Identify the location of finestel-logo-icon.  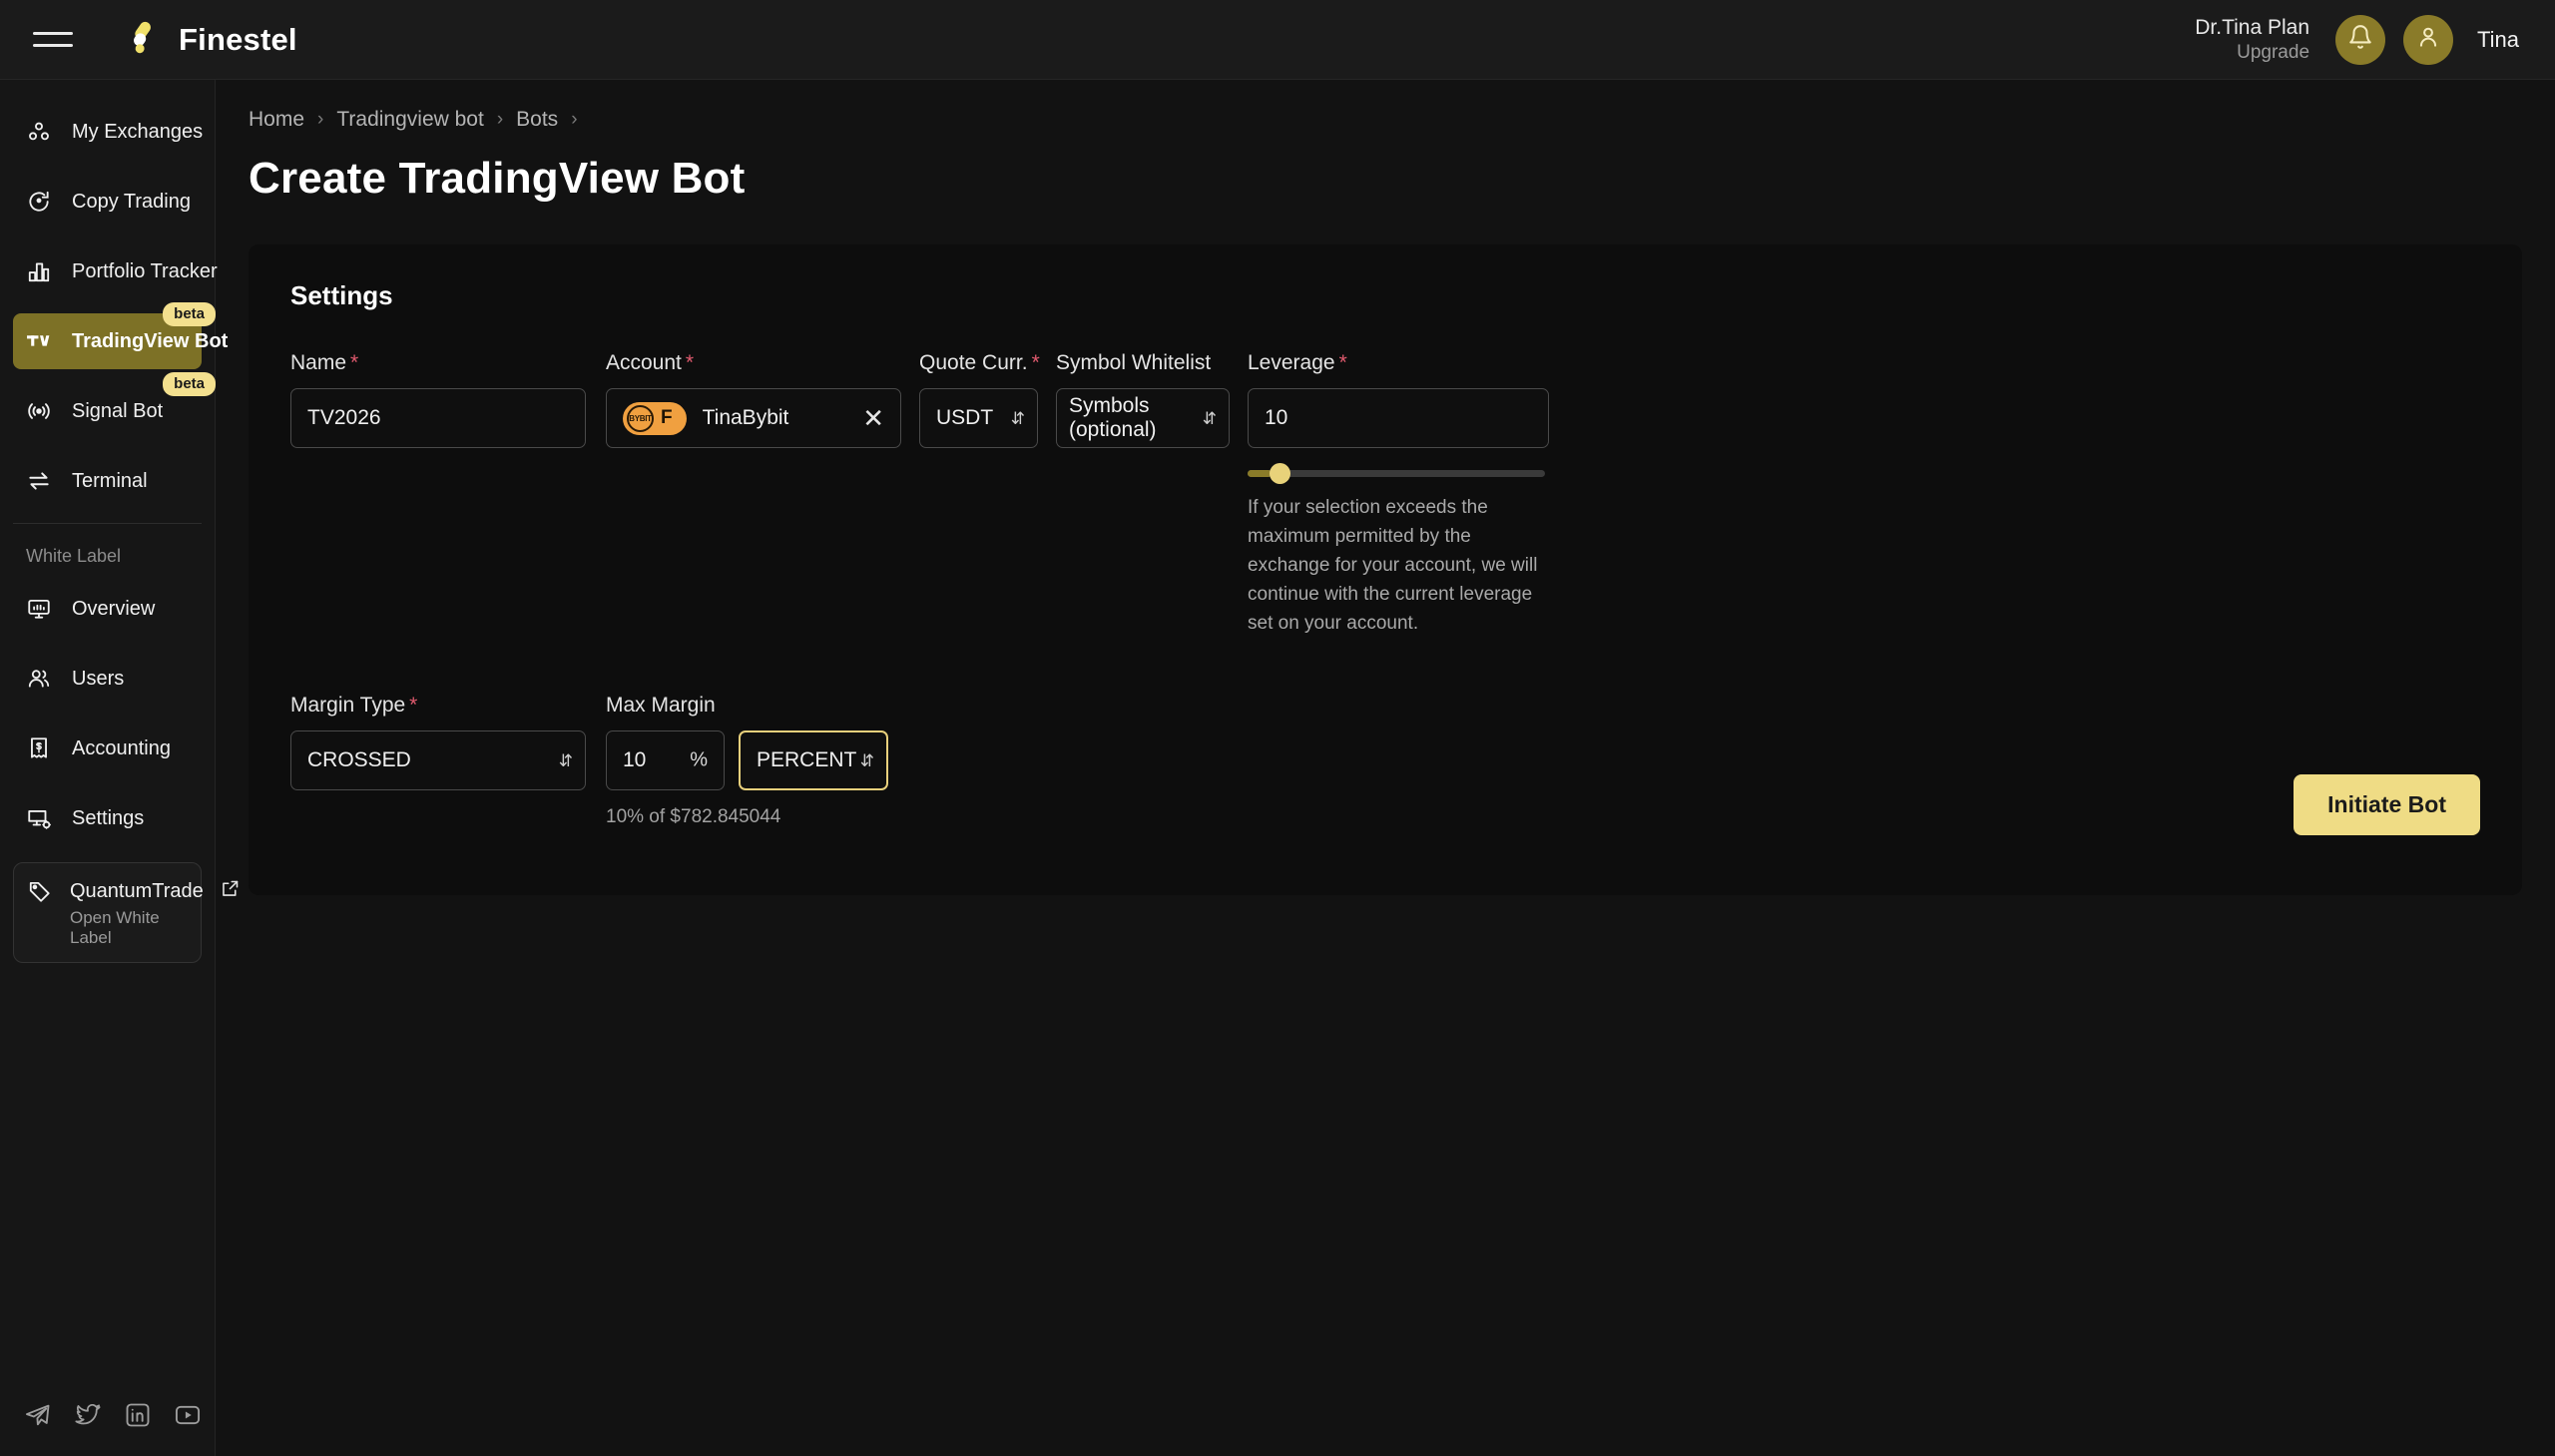
(142, 39).